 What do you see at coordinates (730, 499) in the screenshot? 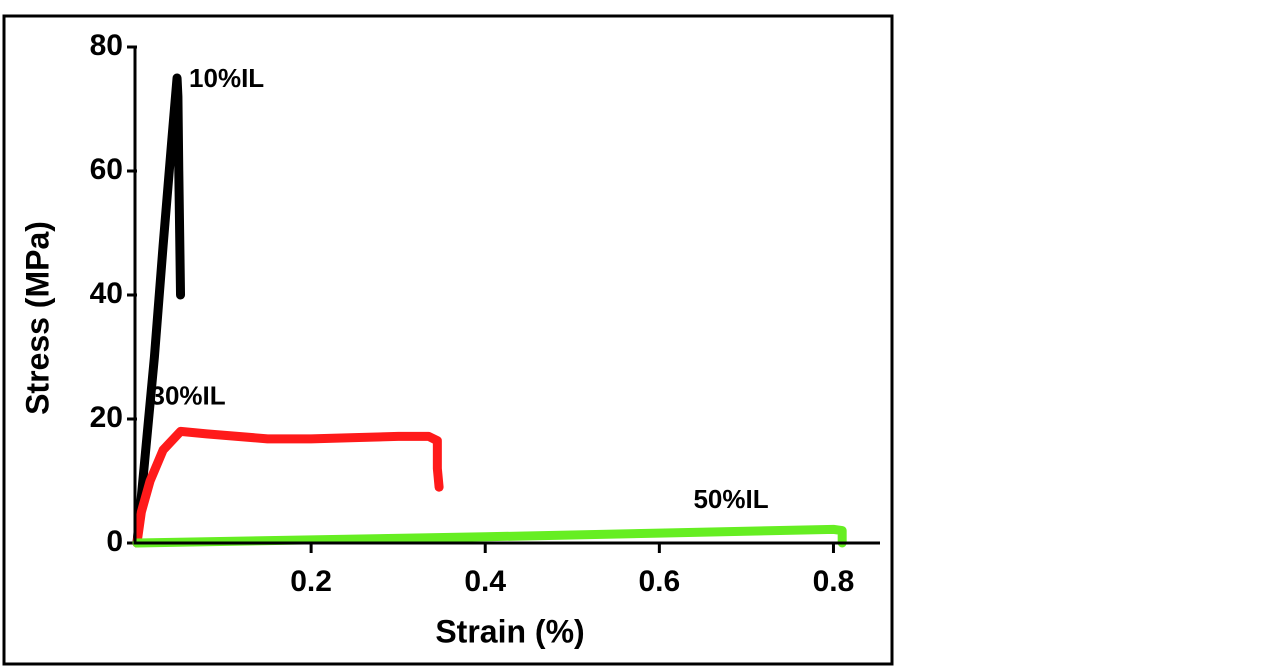
I see `series-label: 50%IL` at bounding box center [730, 499].